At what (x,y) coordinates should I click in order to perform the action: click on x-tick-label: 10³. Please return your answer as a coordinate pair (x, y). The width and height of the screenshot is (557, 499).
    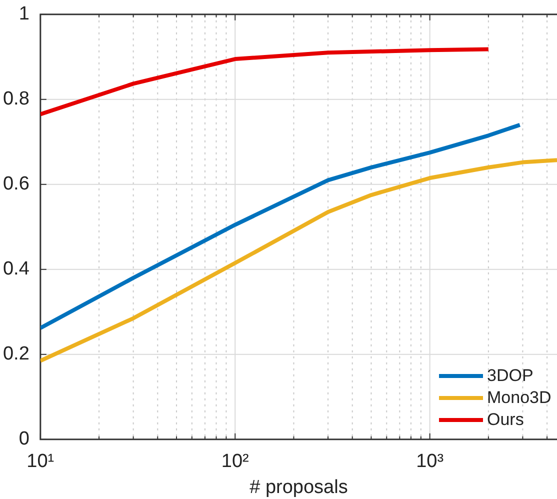
    Looking at the image, I should click on (430, 461).